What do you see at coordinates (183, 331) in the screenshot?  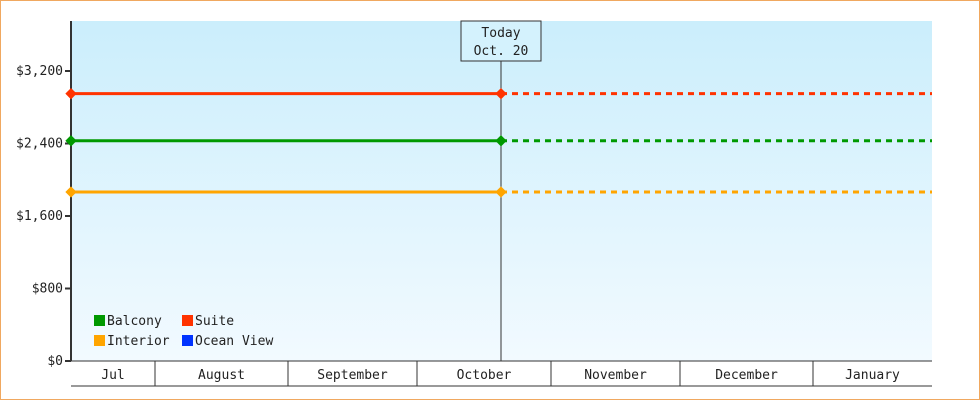 I see `legend: Balcony Suite Interior Ocean View` at bounding box center [183, 331].